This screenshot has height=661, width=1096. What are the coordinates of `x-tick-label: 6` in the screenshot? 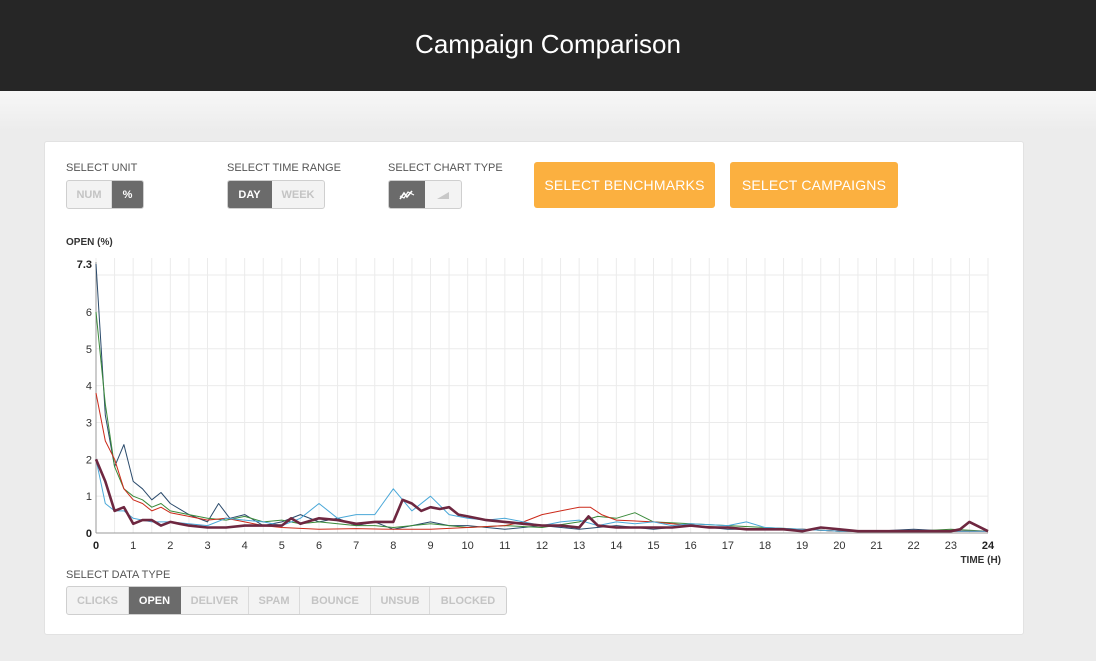 It's located at (319, 546).